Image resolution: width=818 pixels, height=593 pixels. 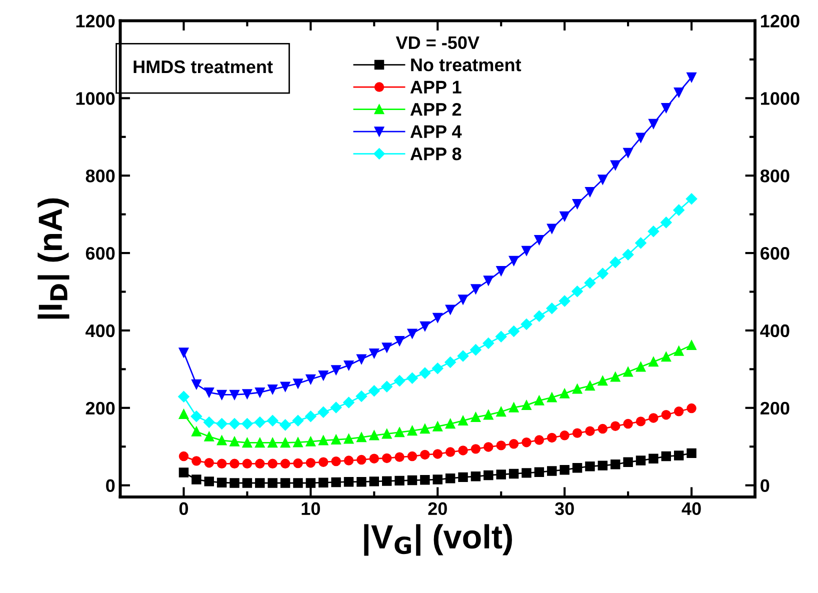 What do you see at coordinates (780, 21) in the screenshot?
I see `y2-tick-label: 1200` at bounding box center [780, 21].